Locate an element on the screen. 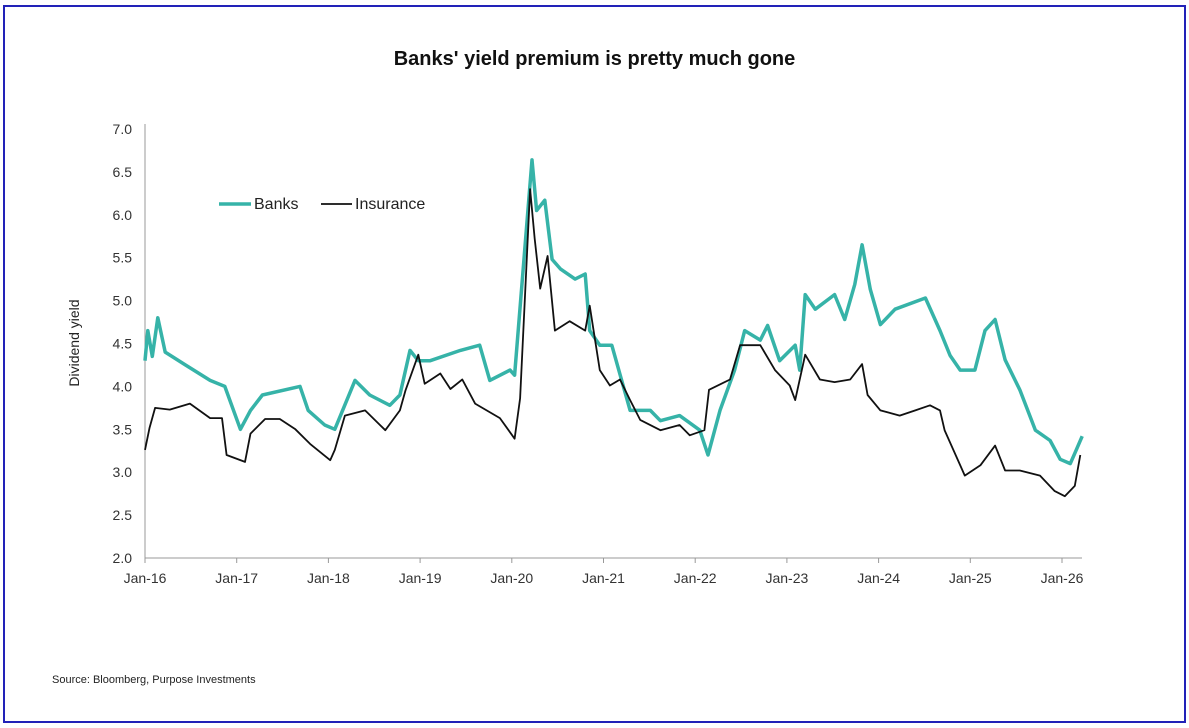 This screenshot has height=728, width=1189. legend-label-insurance: Insurance is located at coordinates (390, 204).